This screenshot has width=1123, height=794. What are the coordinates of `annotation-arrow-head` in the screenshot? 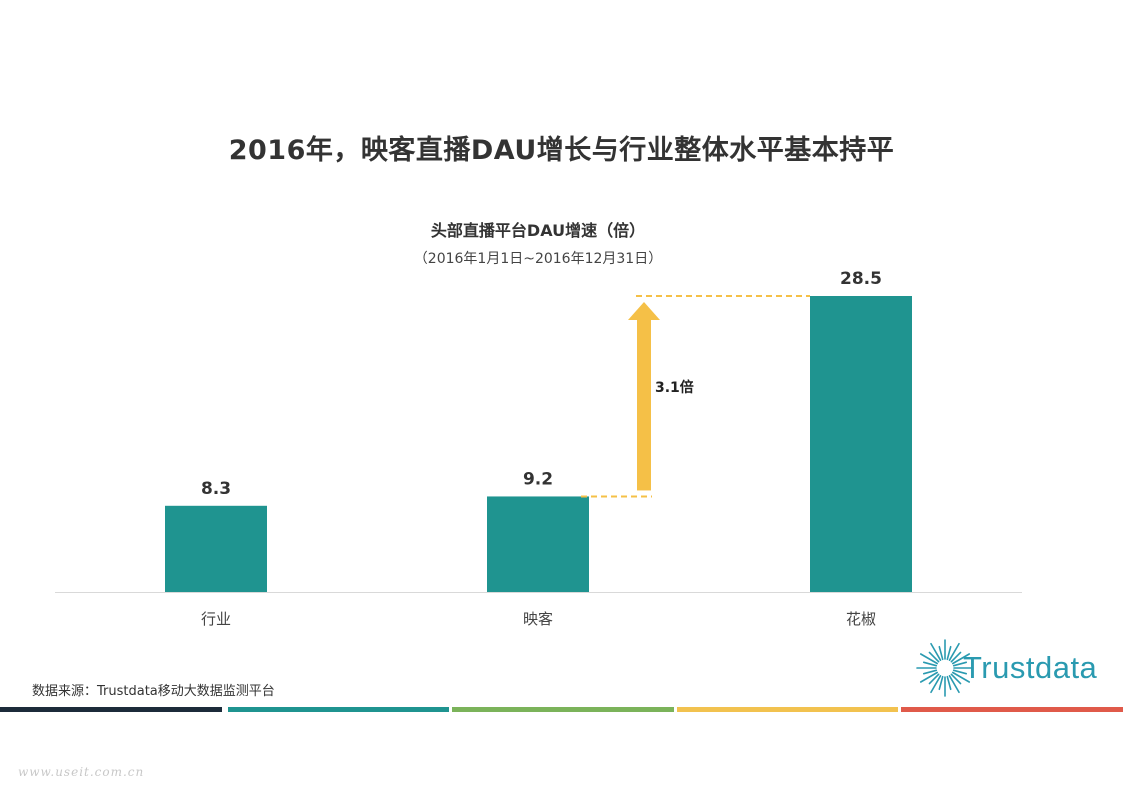 It's located at (644, 311).